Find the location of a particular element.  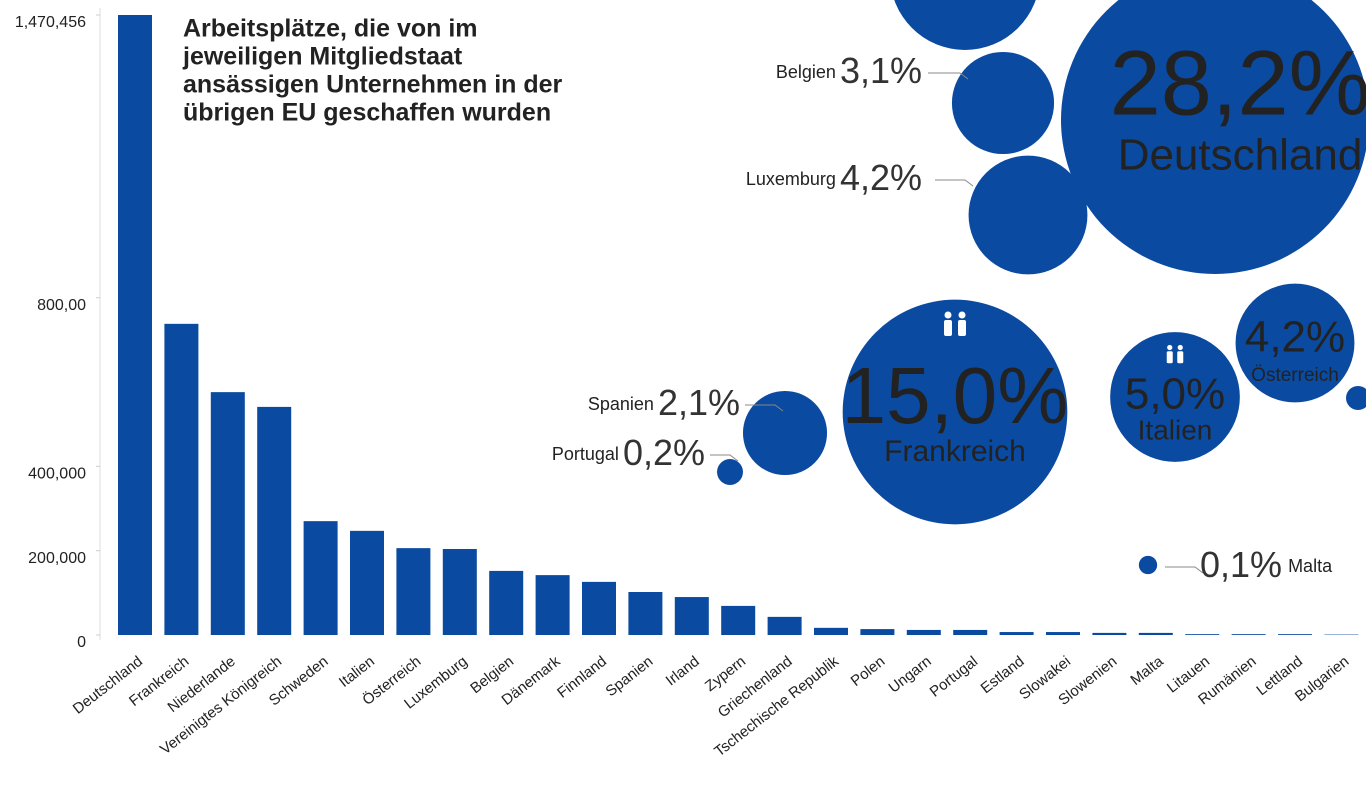

y-tick-label: 800,00 is located at coordinates (61, 305).